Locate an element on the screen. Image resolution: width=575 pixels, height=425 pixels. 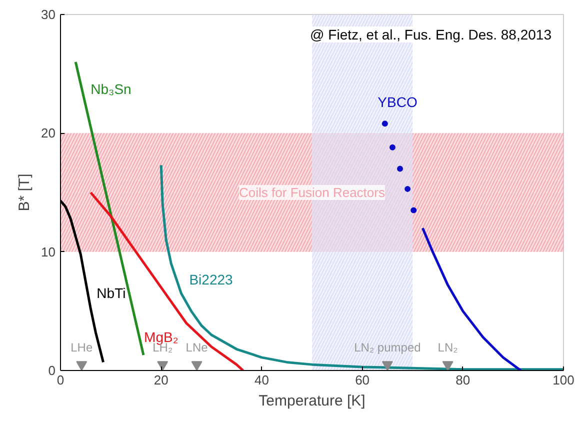
y-tick-label: 20 is located at coordinates (48, 133).